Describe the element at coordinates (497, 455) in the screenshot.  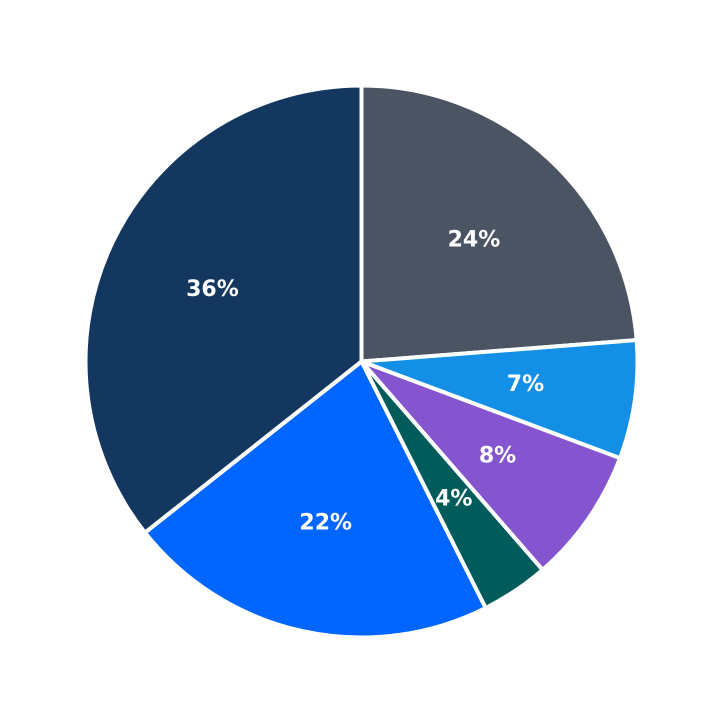
I see `pie-slice-label-2: 8%` at that location.